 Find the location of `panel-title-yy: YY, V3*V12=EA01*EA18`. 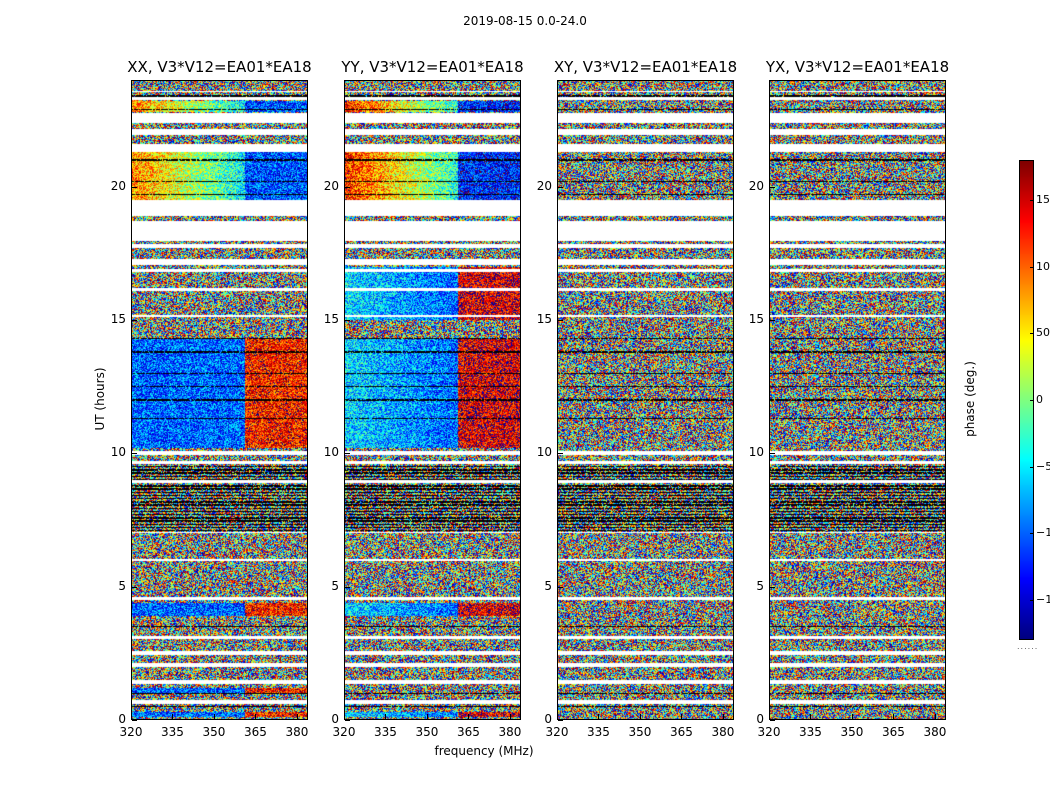

panel-title-yy: YY, V3*V12=EA01*EA18 is located at coordinates (432, 67).